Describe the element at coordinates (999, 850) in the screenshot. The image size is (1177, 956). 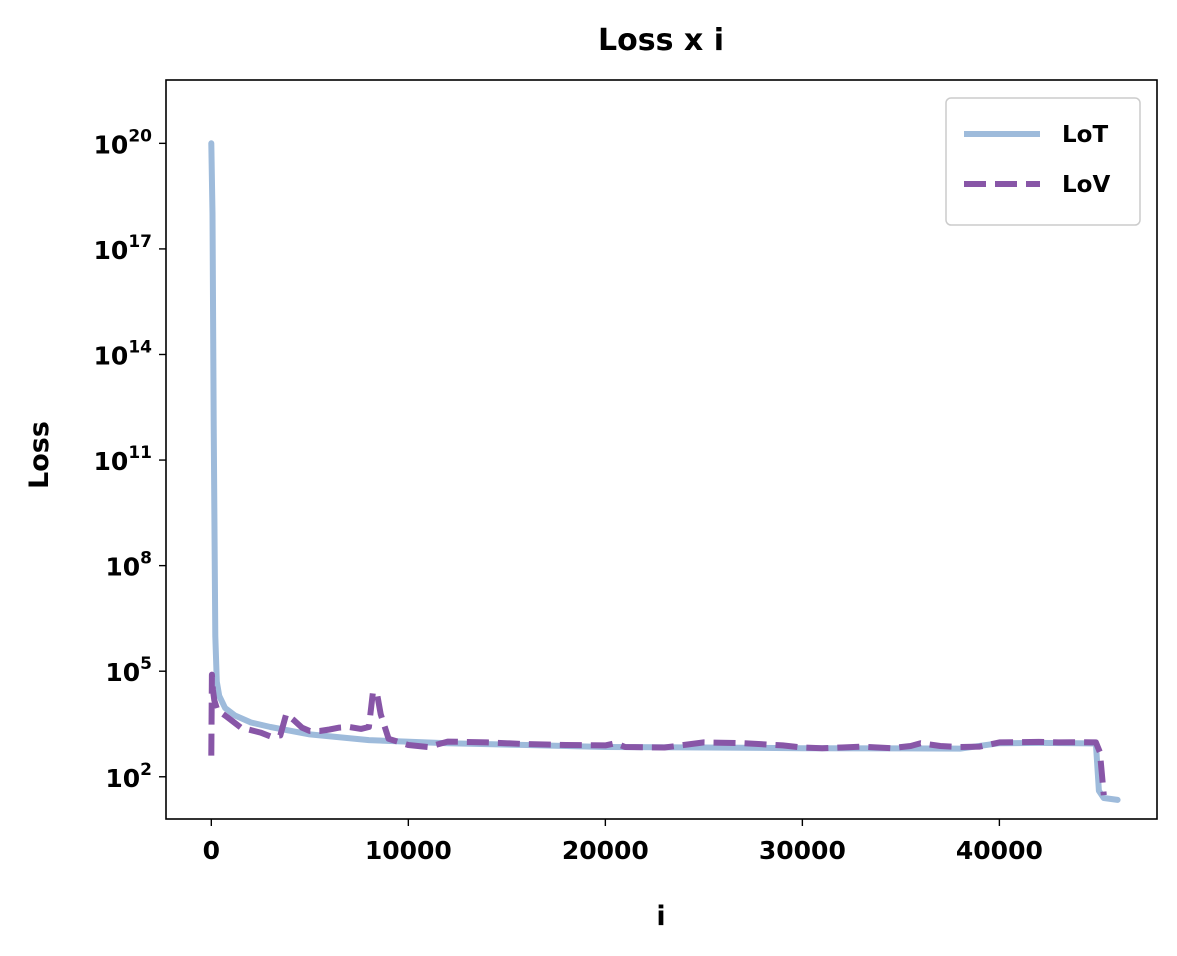
I see `x-tick-label: 40000` at that location.